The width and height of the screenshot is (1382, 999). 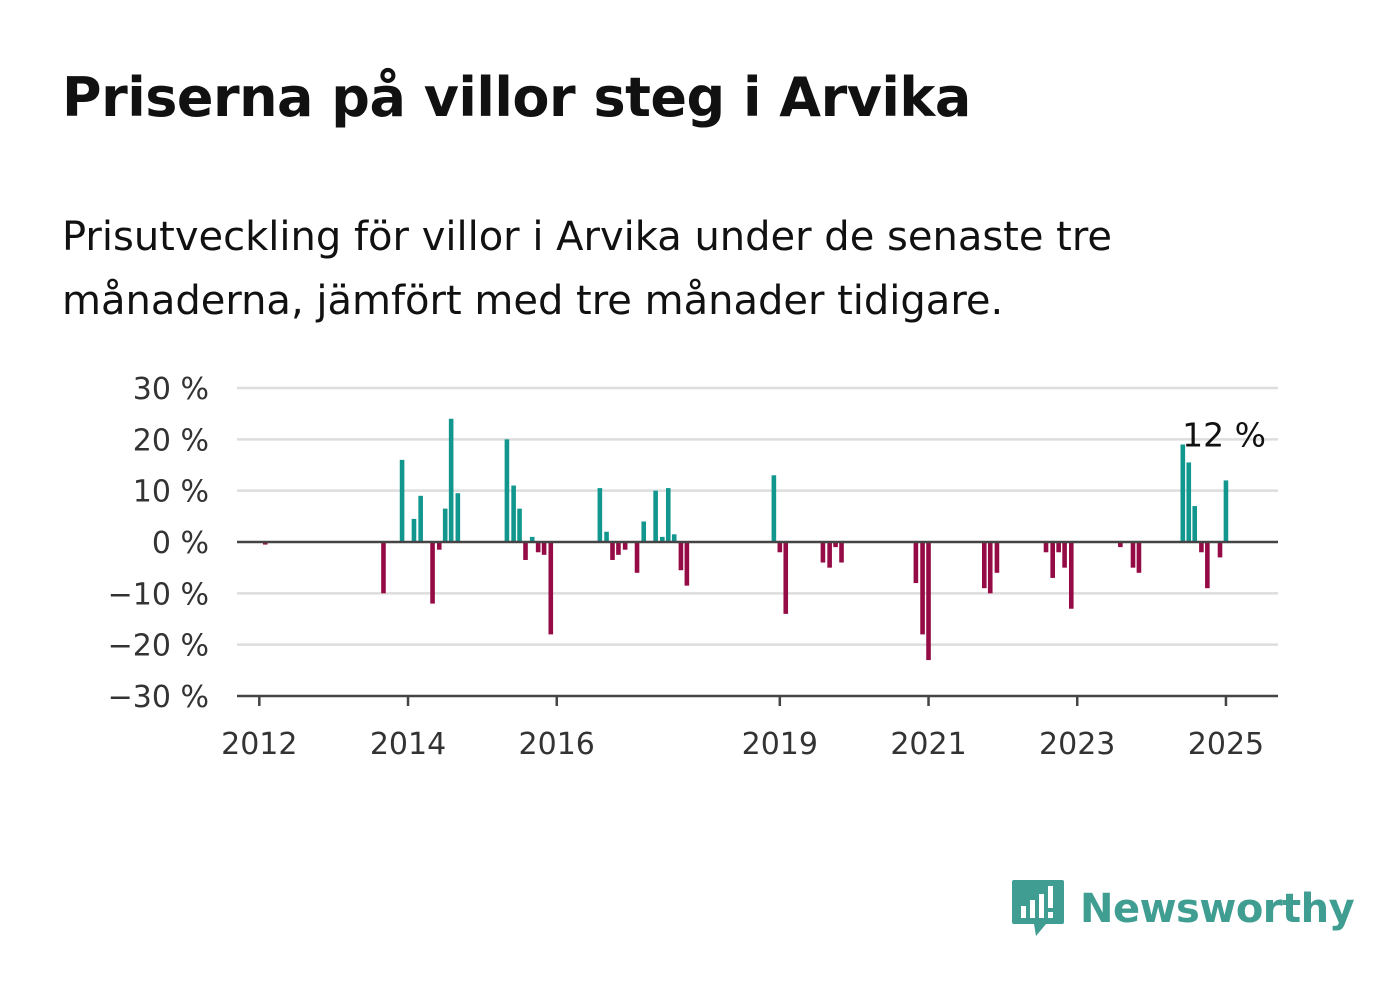 What do you see at coordinates (158, 594) in the screenshot?
I see `y-tick-label: −10 %` at bounding box center [158, 594].